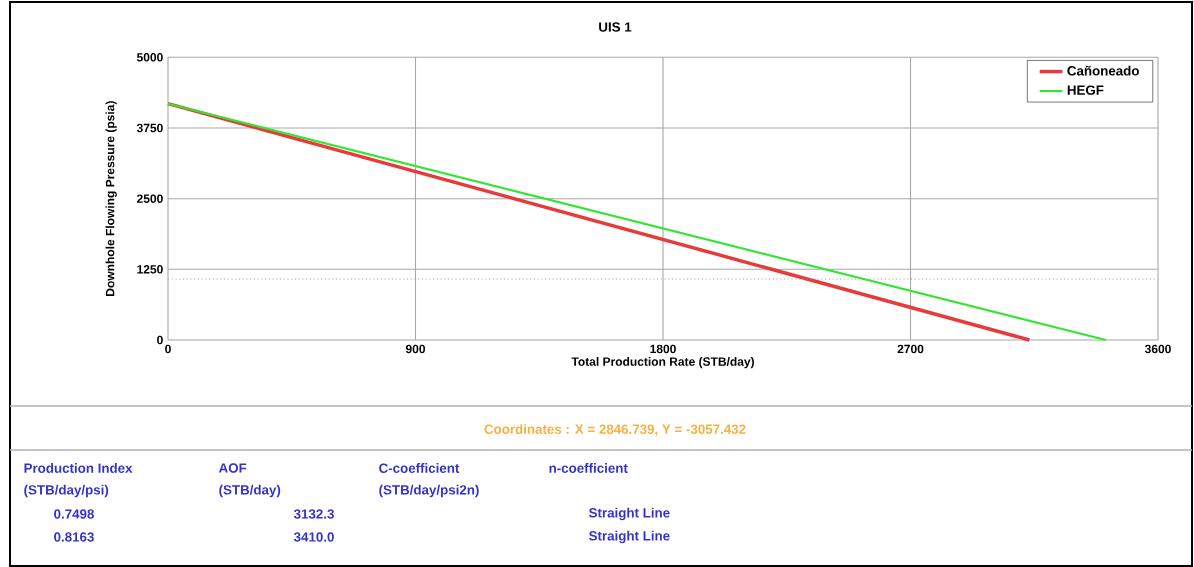  What do you see at coordinates (615, 27) in the screenshot?
I see `chart-title: UIS 1` at bounding box center [615, 27].